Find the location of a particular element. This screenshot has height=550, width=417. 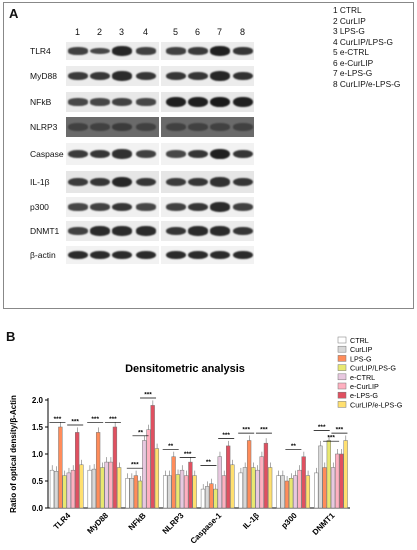

significance-marker-15: *** is located at coordinates (322, 427).